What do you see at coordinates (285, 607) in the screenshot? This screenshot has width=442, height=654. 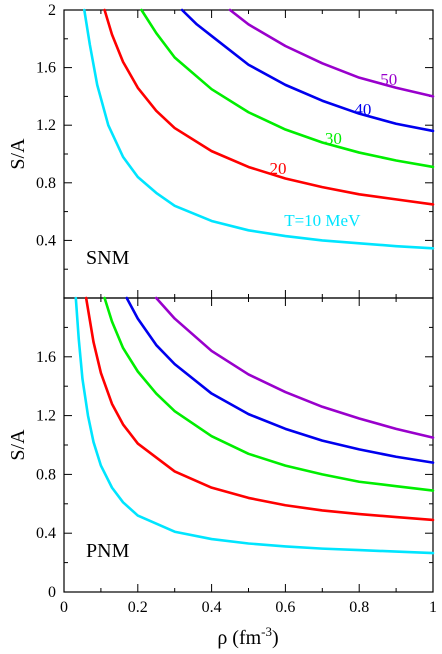 I see `x-tick-label: 0.6` at bounding box center [285, 607].